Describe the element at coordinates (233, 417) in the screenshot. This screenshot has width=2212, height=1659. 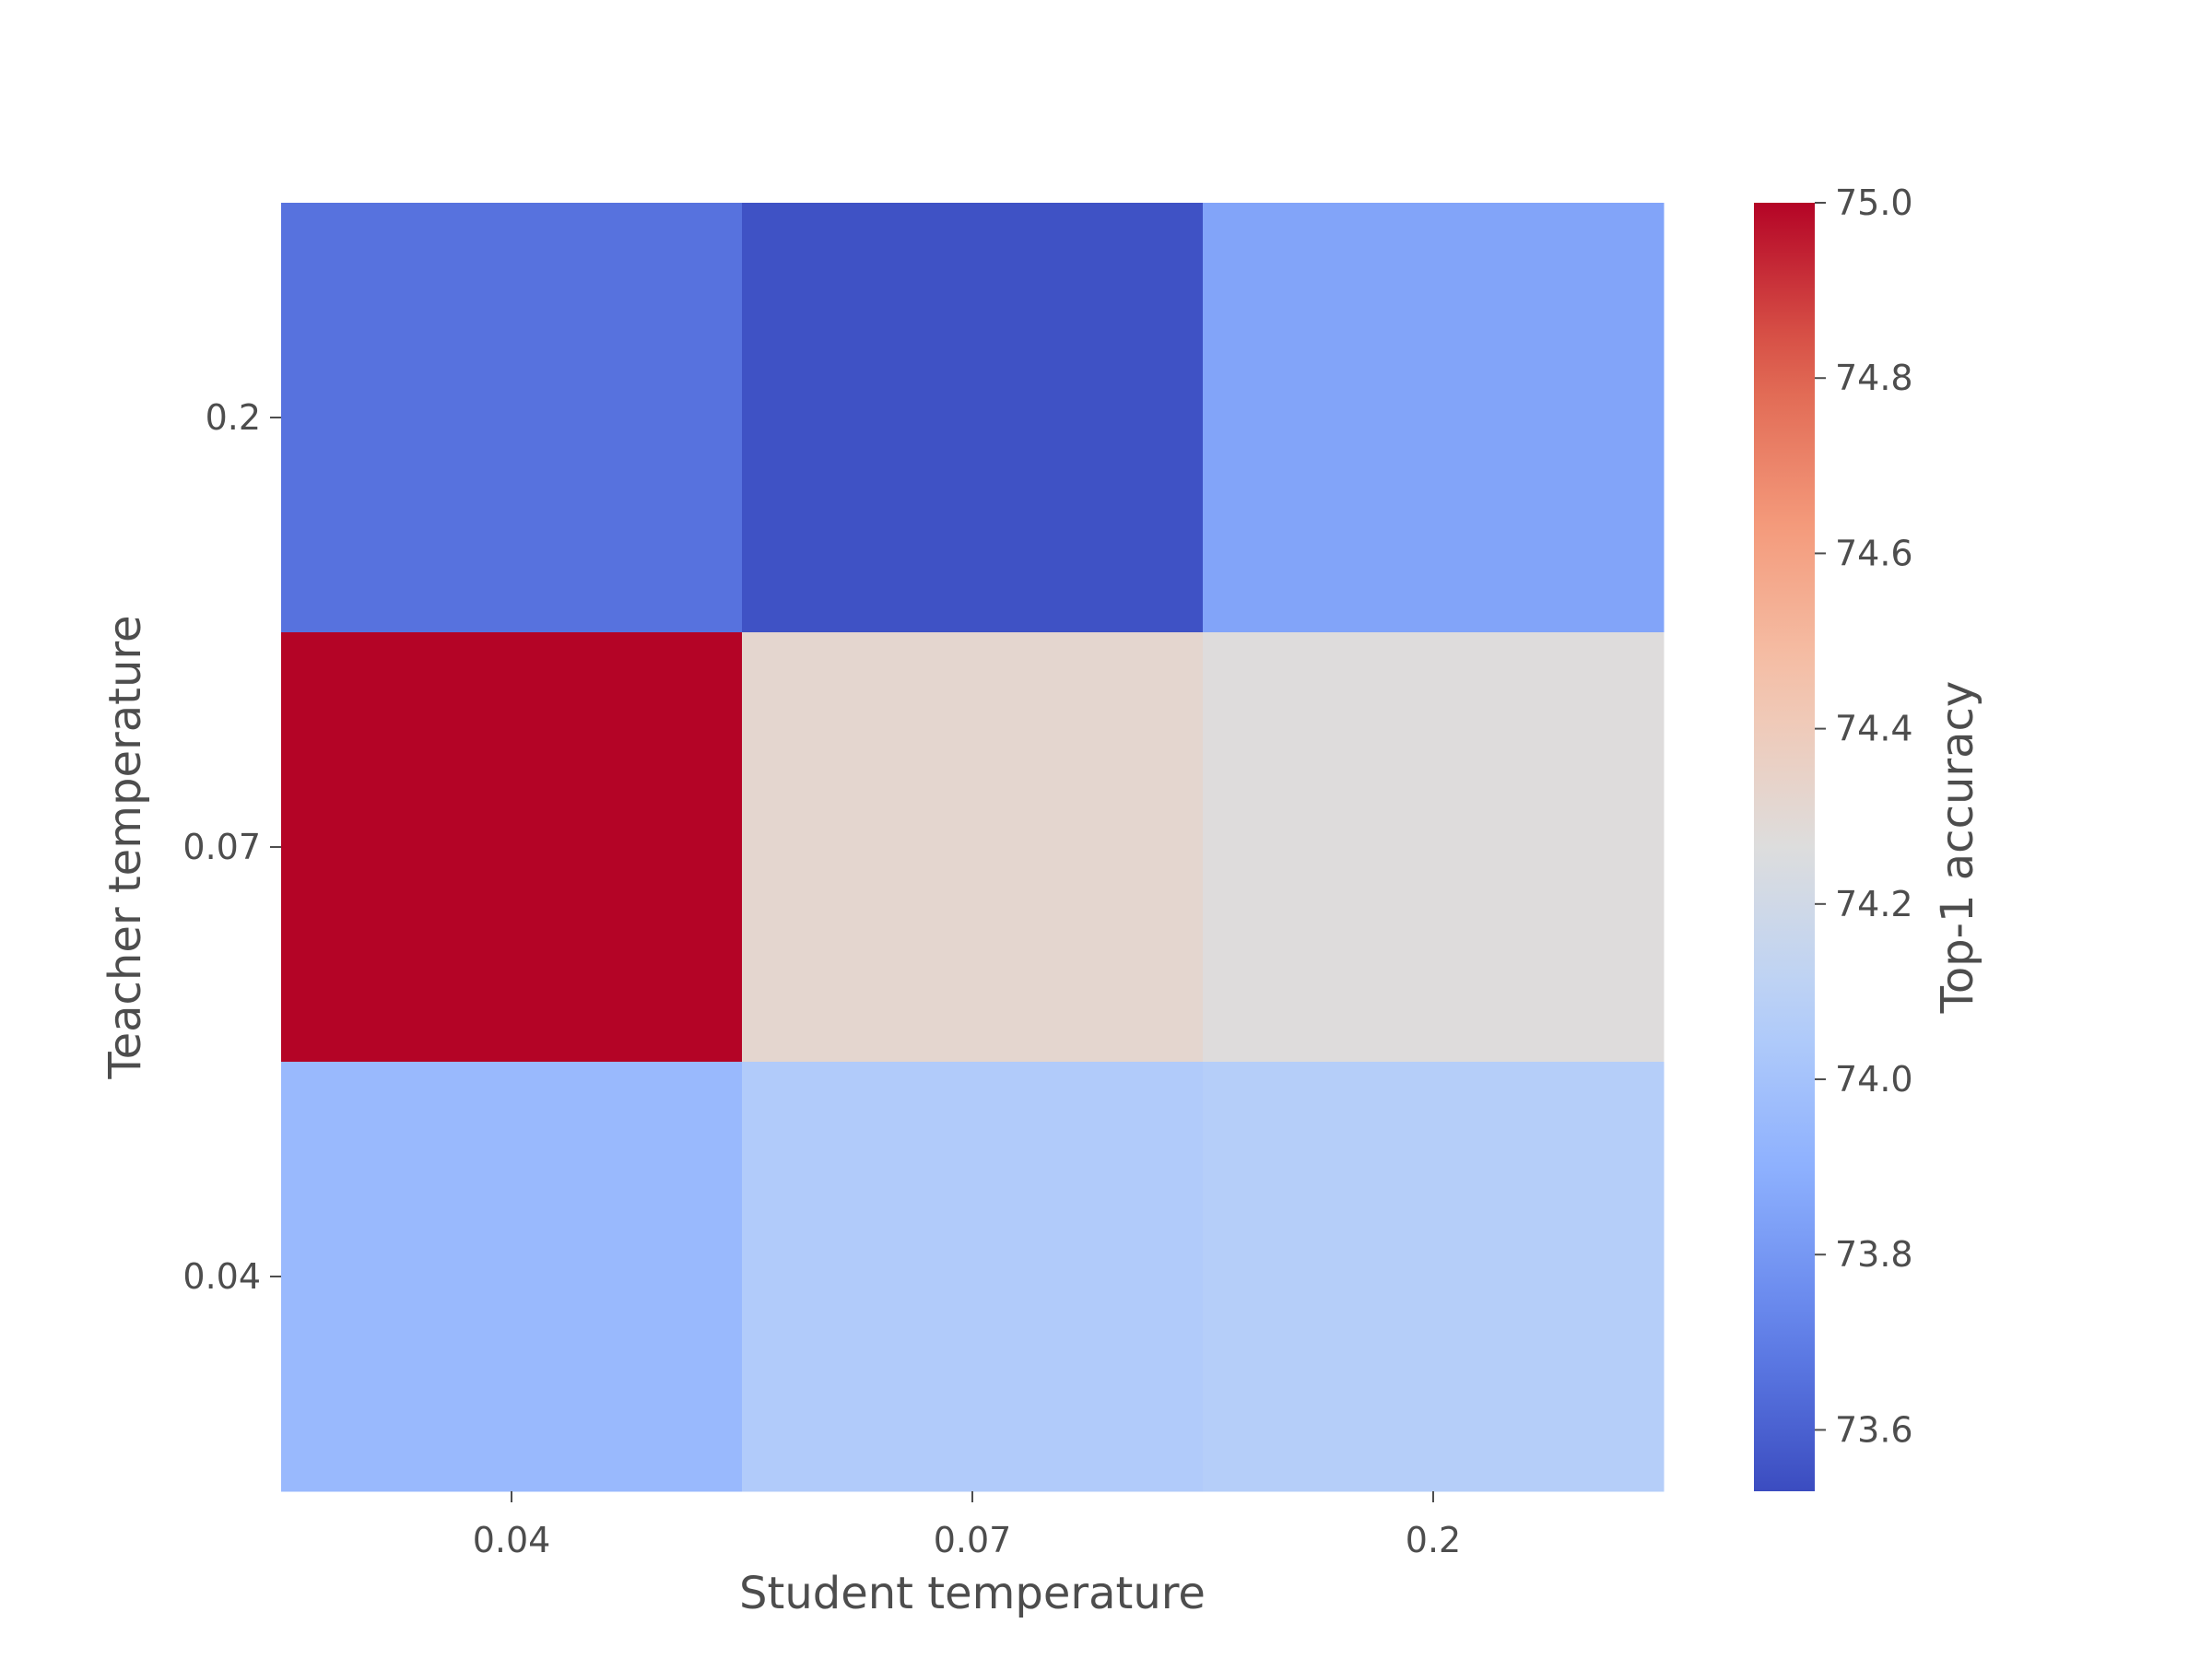
I see `y-tick-label: 0.2` at that location.